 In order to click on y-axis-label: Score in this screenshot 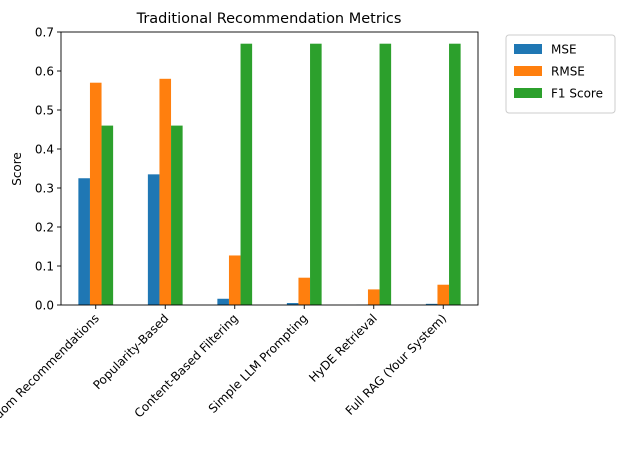, I will do `click(17, 169)`.